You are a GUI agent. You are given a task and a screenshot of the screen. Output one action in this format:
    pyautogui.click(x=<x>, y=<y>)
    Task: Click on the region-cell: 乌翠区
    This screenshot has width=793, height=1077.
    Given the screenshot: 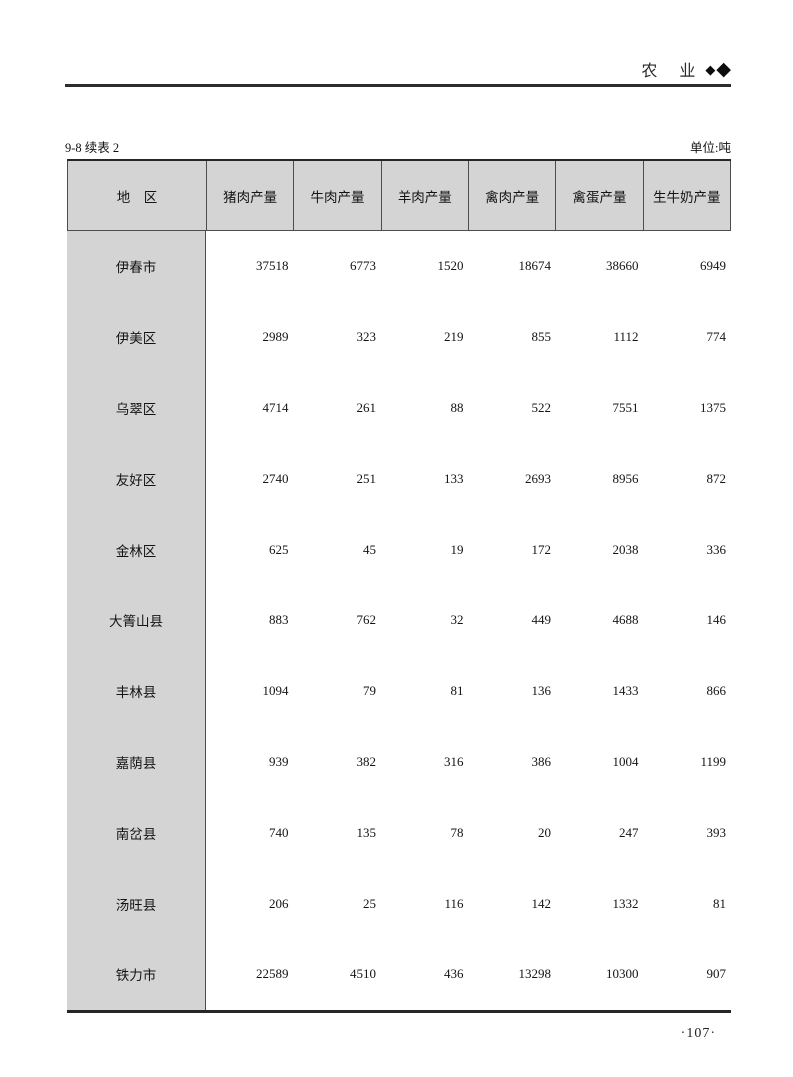 What is the action you would take?
    pyautogui.click(x=136, y=408)
    